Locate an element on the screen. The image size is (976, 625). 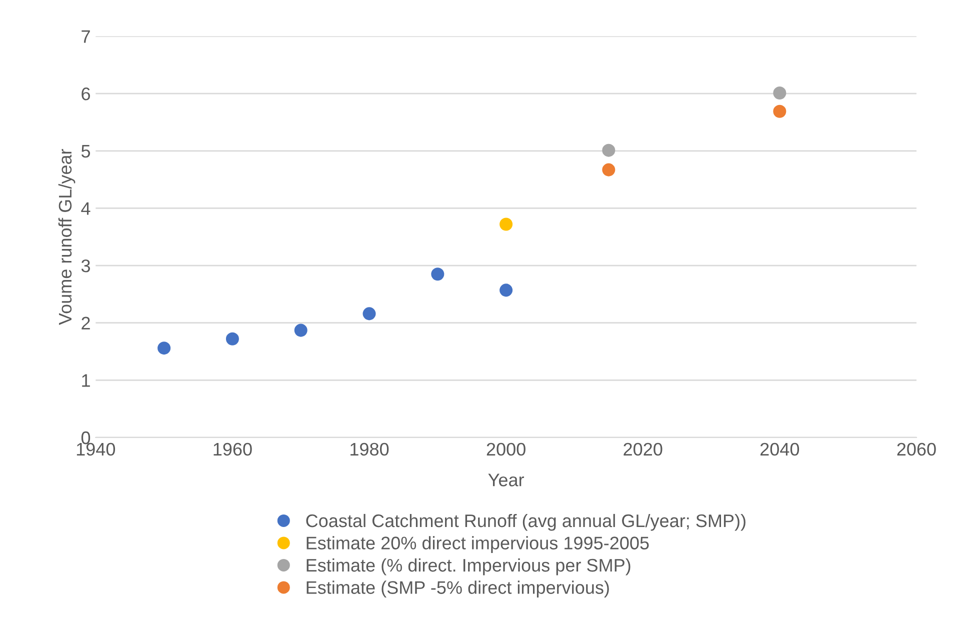
y-tick-label: 3 is located at coordinates (85, 265).